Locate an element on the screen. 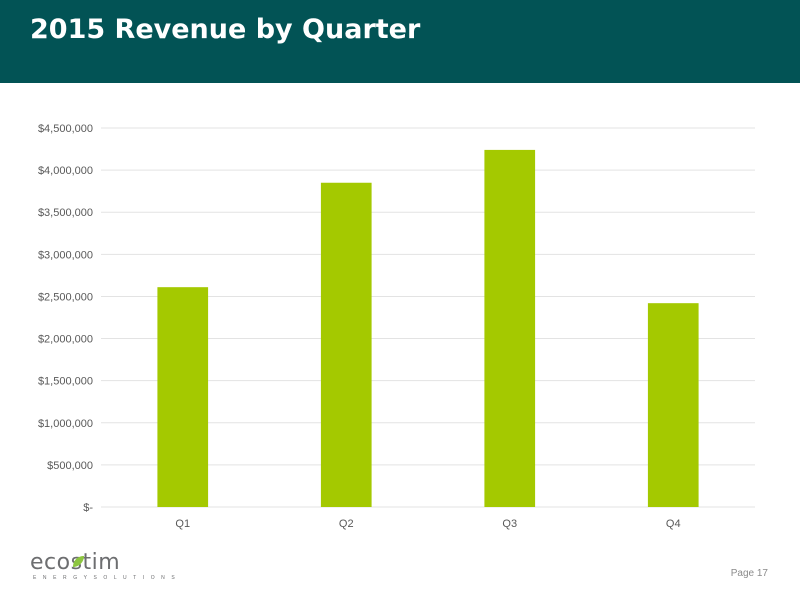 Image resolution: width=800 pixels, height=600 pixels. company-logo: ecostim E N E R G Y S O L U T I O N S is located at coordinates (102, 569).